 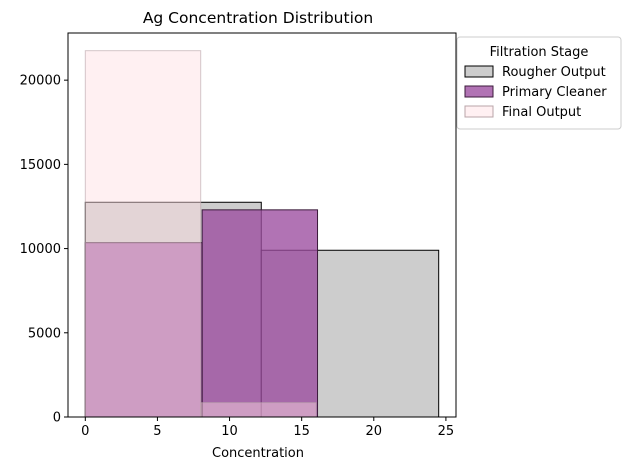 I want to click on legend-box, so click(x=539, y=83).